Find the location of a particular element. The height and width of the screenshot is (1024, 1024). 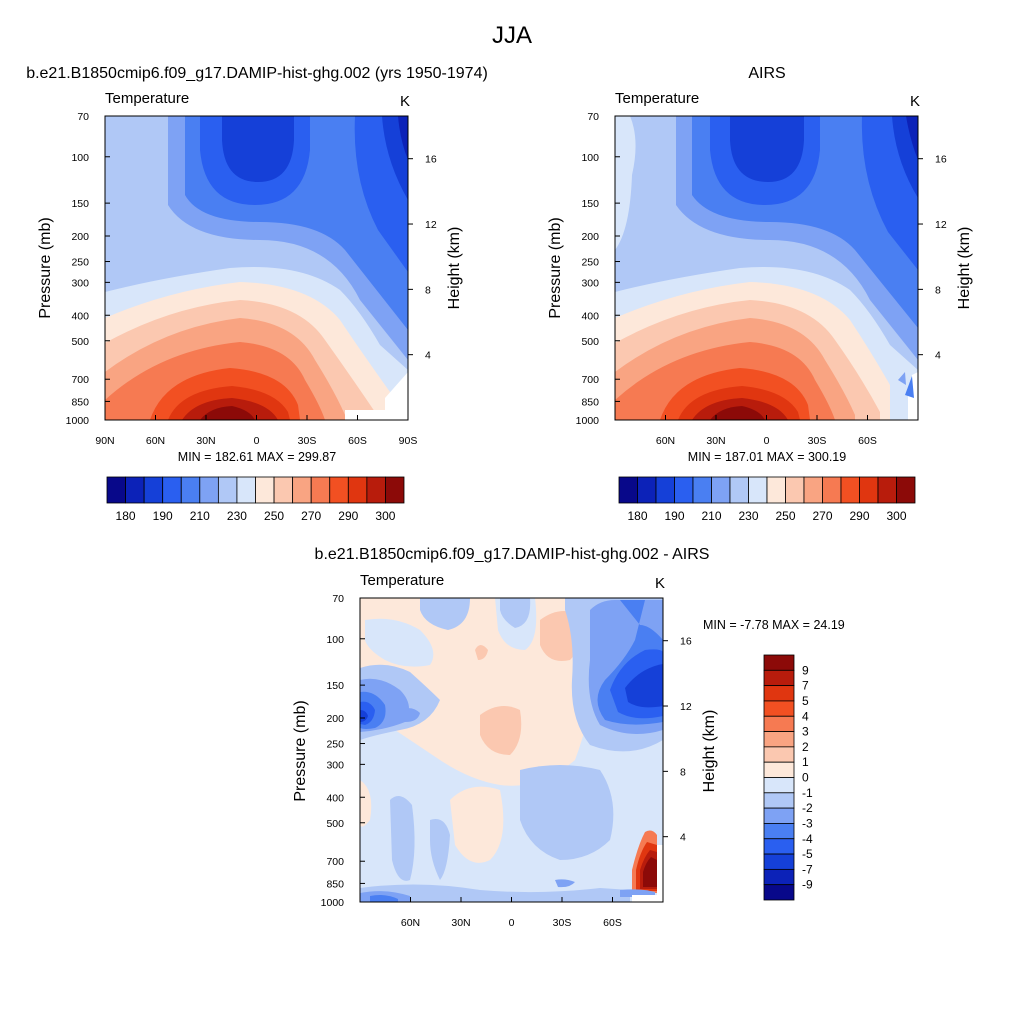

panel-diff-variable-label: Temperature is located at coordinates (402, 580).